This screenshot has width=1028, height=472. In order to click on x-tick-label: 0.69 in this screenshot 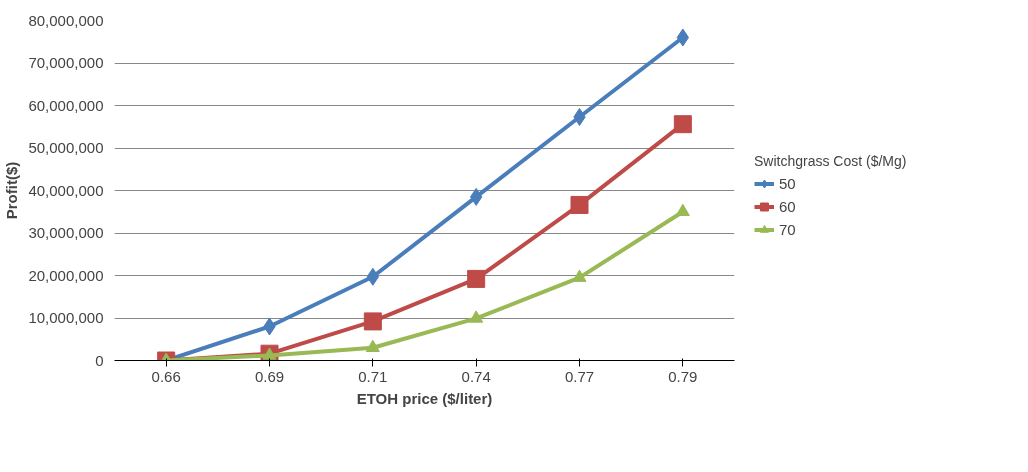, I will do `click(269, 376)`.